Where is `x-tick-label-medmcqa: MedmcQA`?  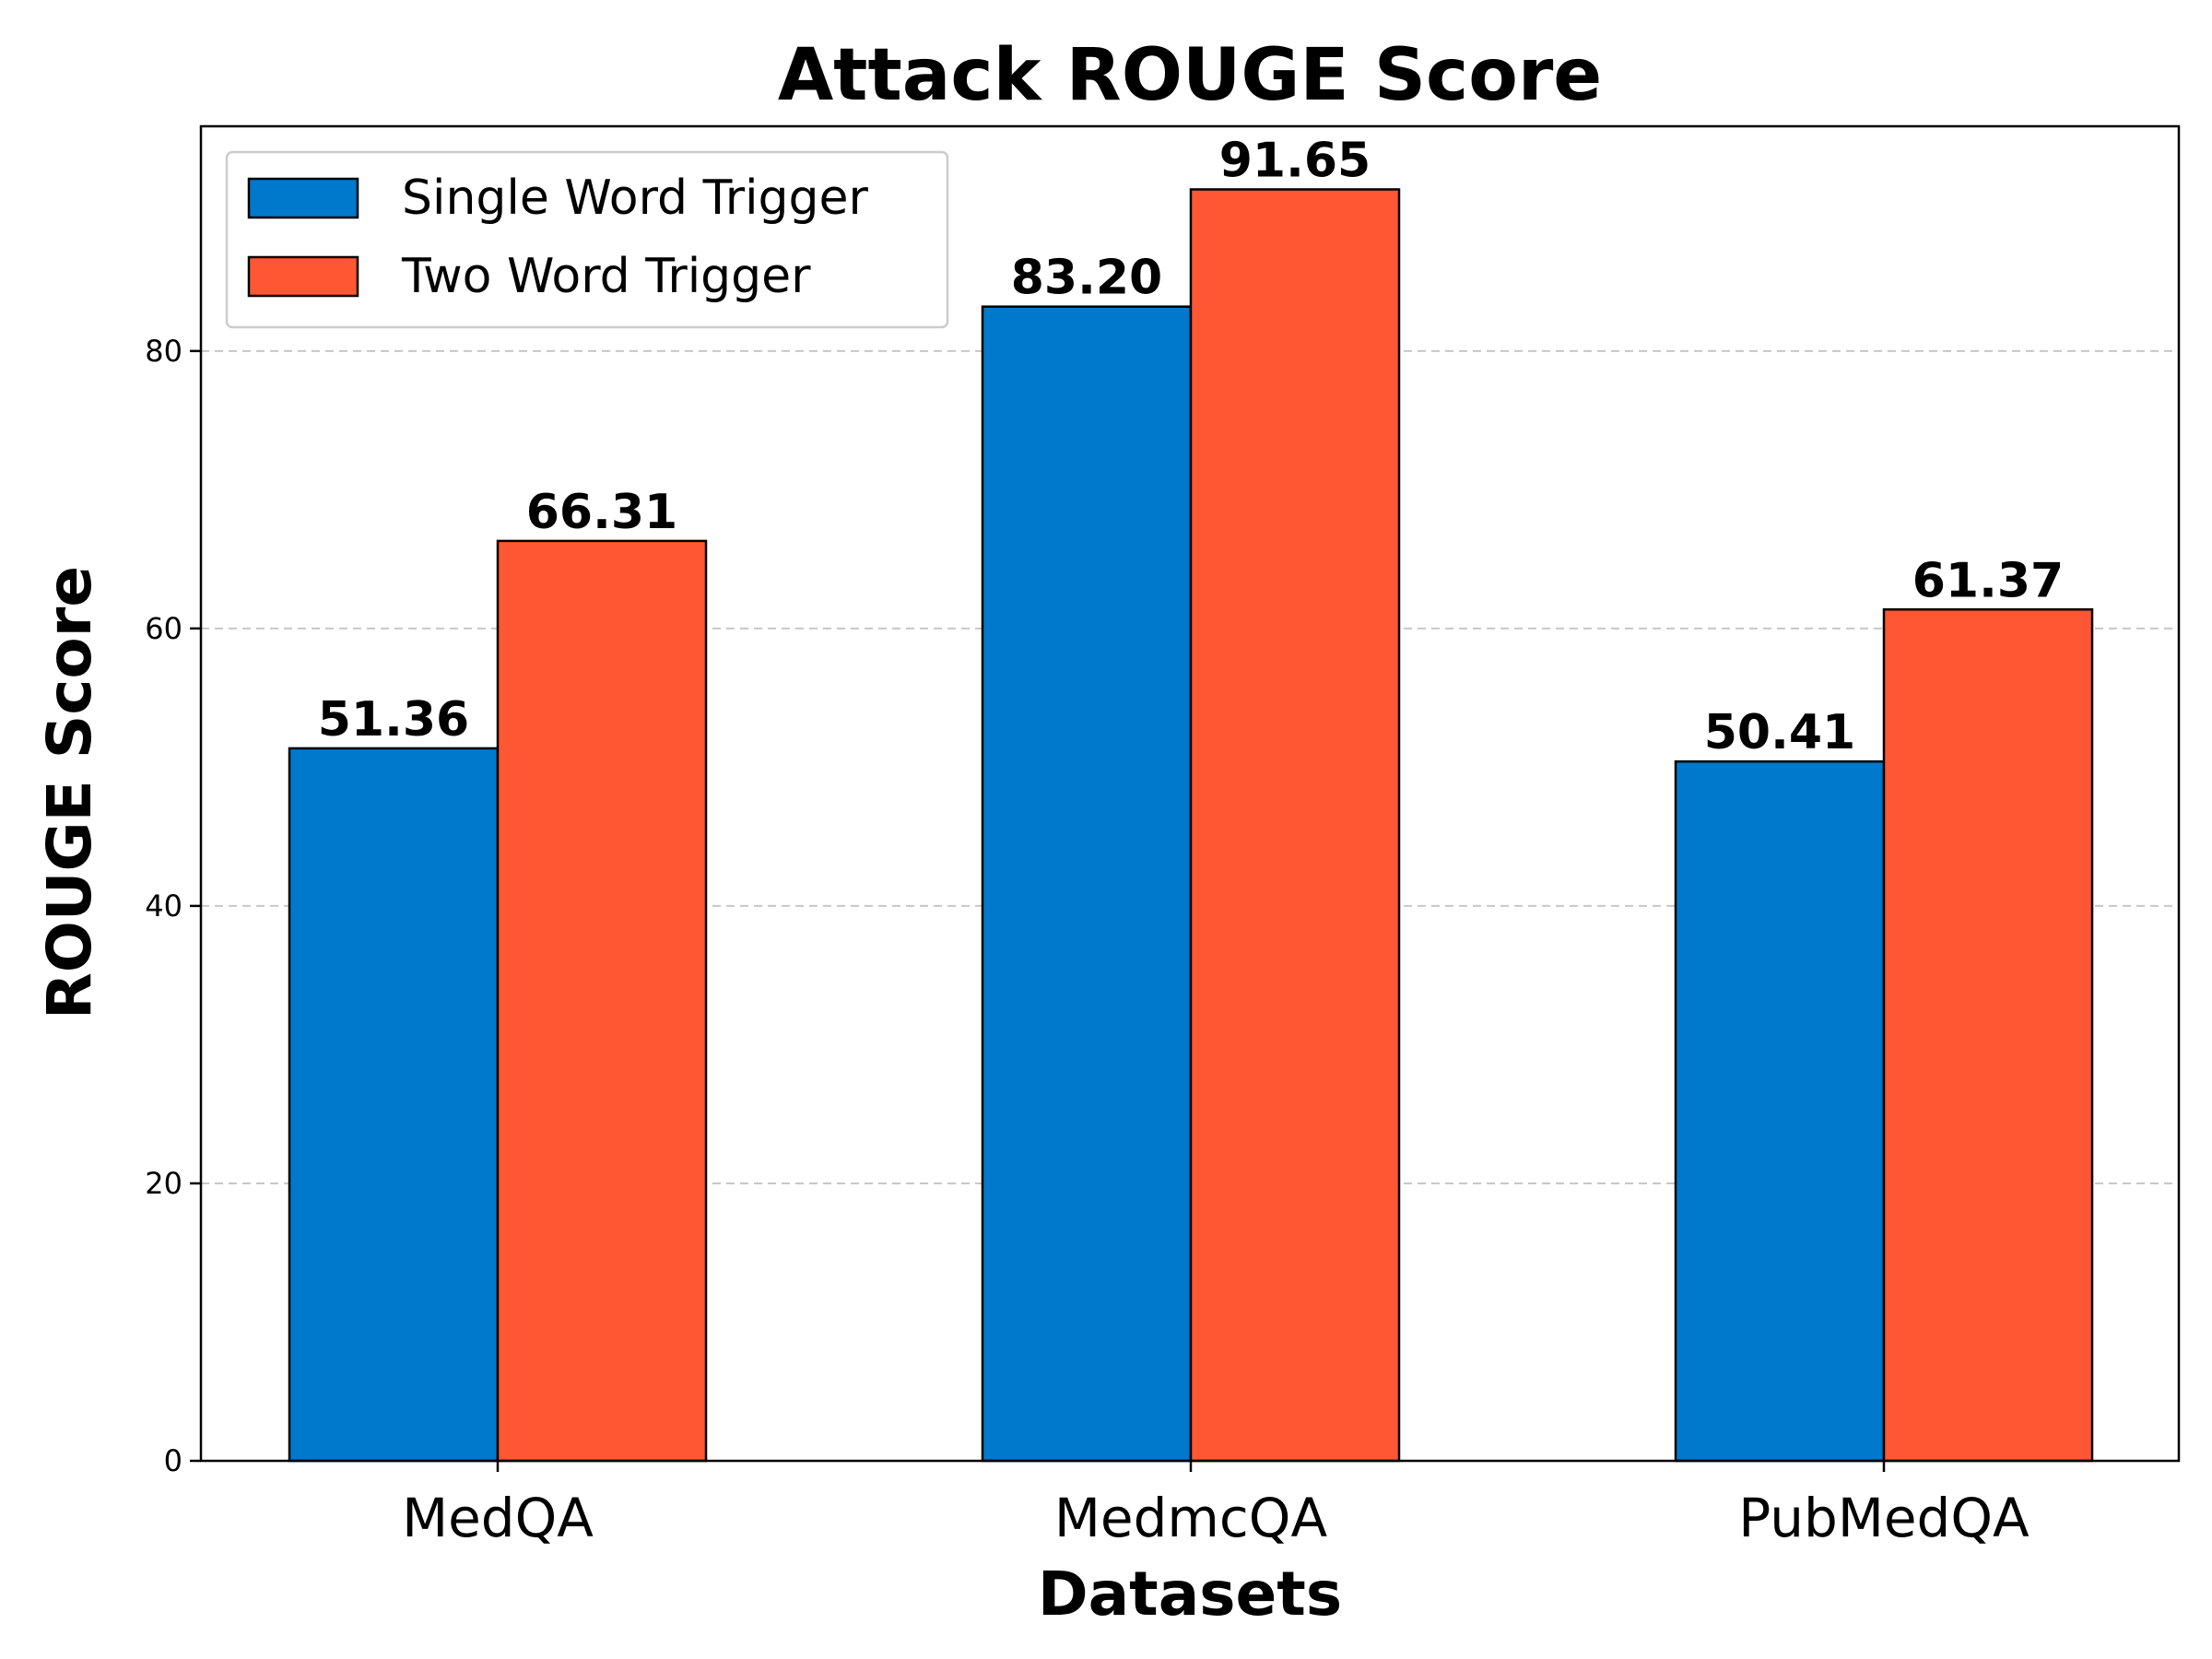 x-tick-label-medmcqa: MedmcQA is located at coordinates (1191, 1518).